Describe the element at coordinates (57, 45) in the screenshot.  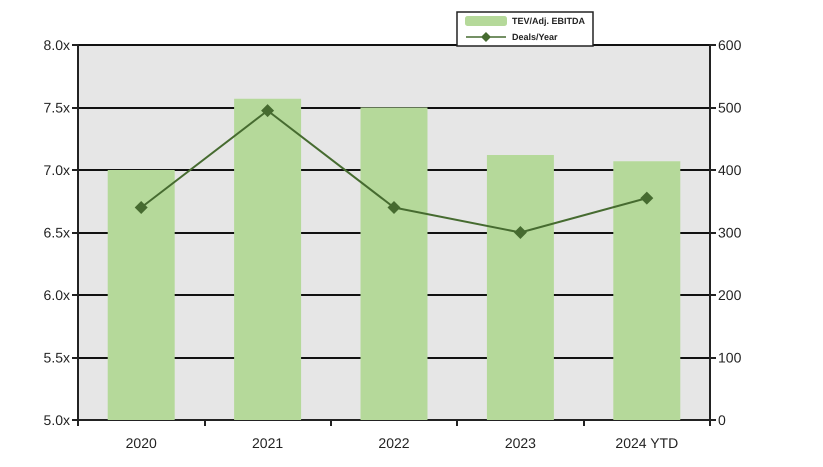
I see `y-tick-label: 8.0x` at that location.